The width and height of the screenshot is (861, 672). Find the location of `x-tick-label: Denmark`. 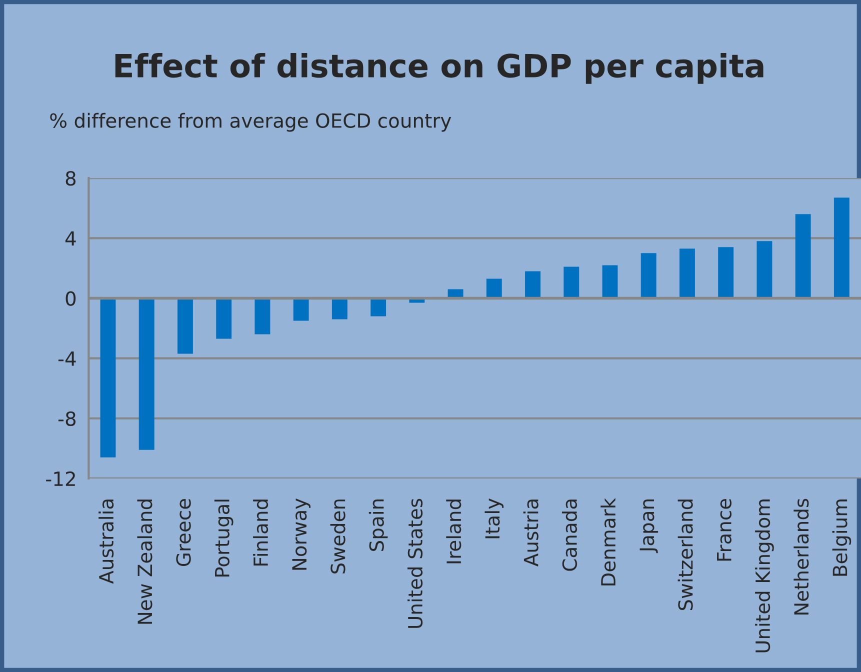

x-tick-label: Denmark is located at coordinates (608, 542).